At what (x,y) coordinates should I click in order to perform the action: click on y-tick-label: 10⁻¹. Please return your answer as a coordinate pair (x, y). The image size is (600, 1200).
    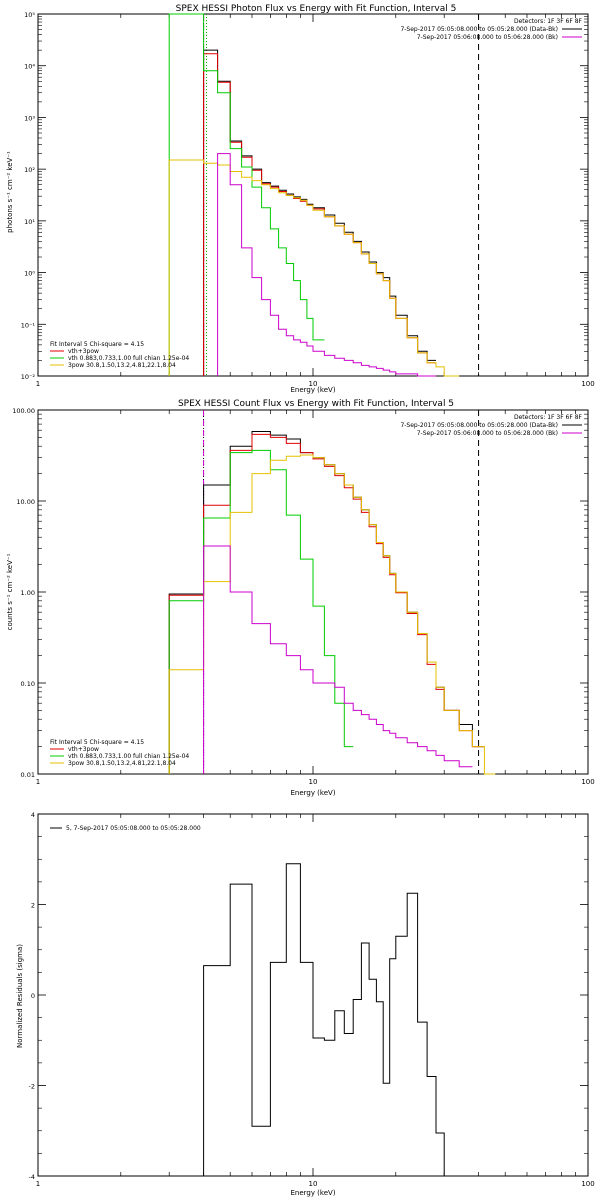
    Looking at the image, I should click on (28, 325).